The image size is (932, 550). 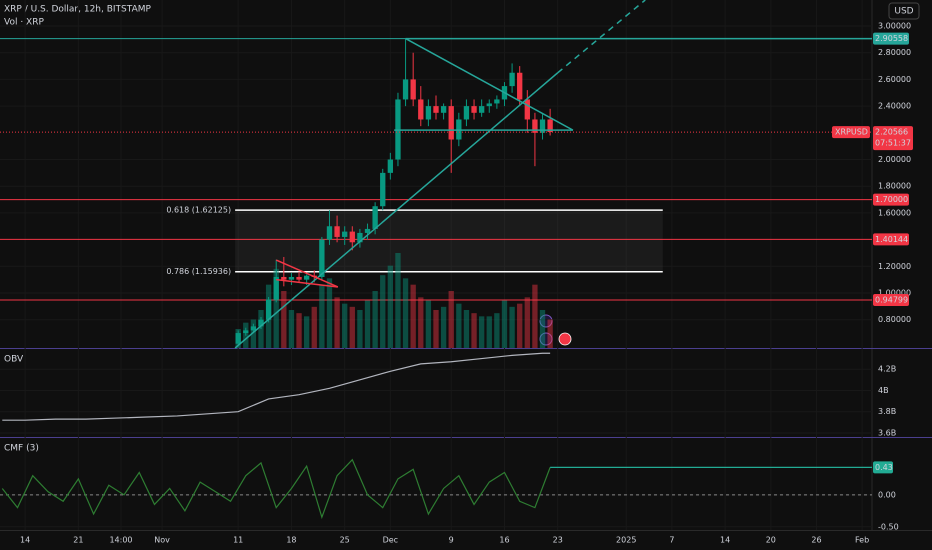 What do you see at coordinates (671, 540) in the screenshot?
I see `x-tick-label: 7` at bounding box center [671, 540].